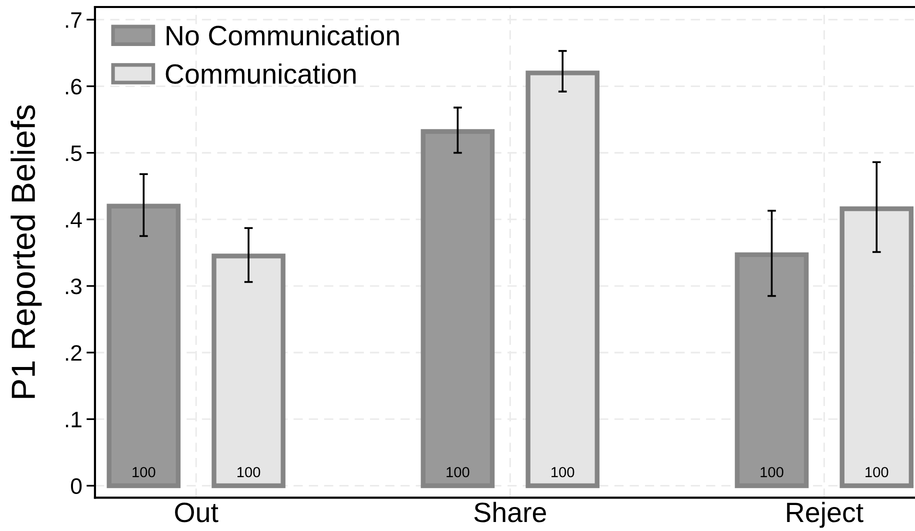 The image size is (915, 531). I want to click on y-tick-label: .5, so click(74, 154).